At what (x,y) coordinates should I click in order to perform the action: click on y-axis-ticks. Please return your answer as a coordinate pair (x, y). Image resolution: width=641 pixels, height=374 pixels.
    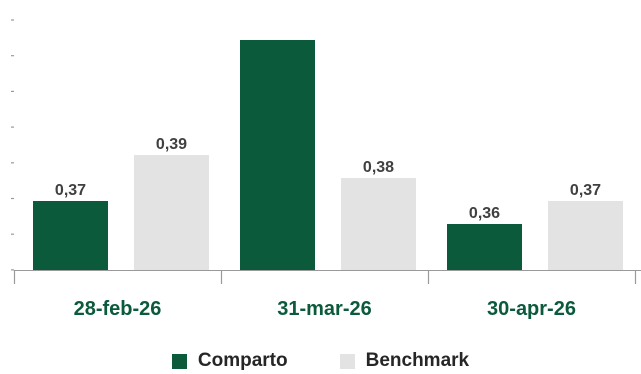
    Looking at the image, I should click on (12, 145).